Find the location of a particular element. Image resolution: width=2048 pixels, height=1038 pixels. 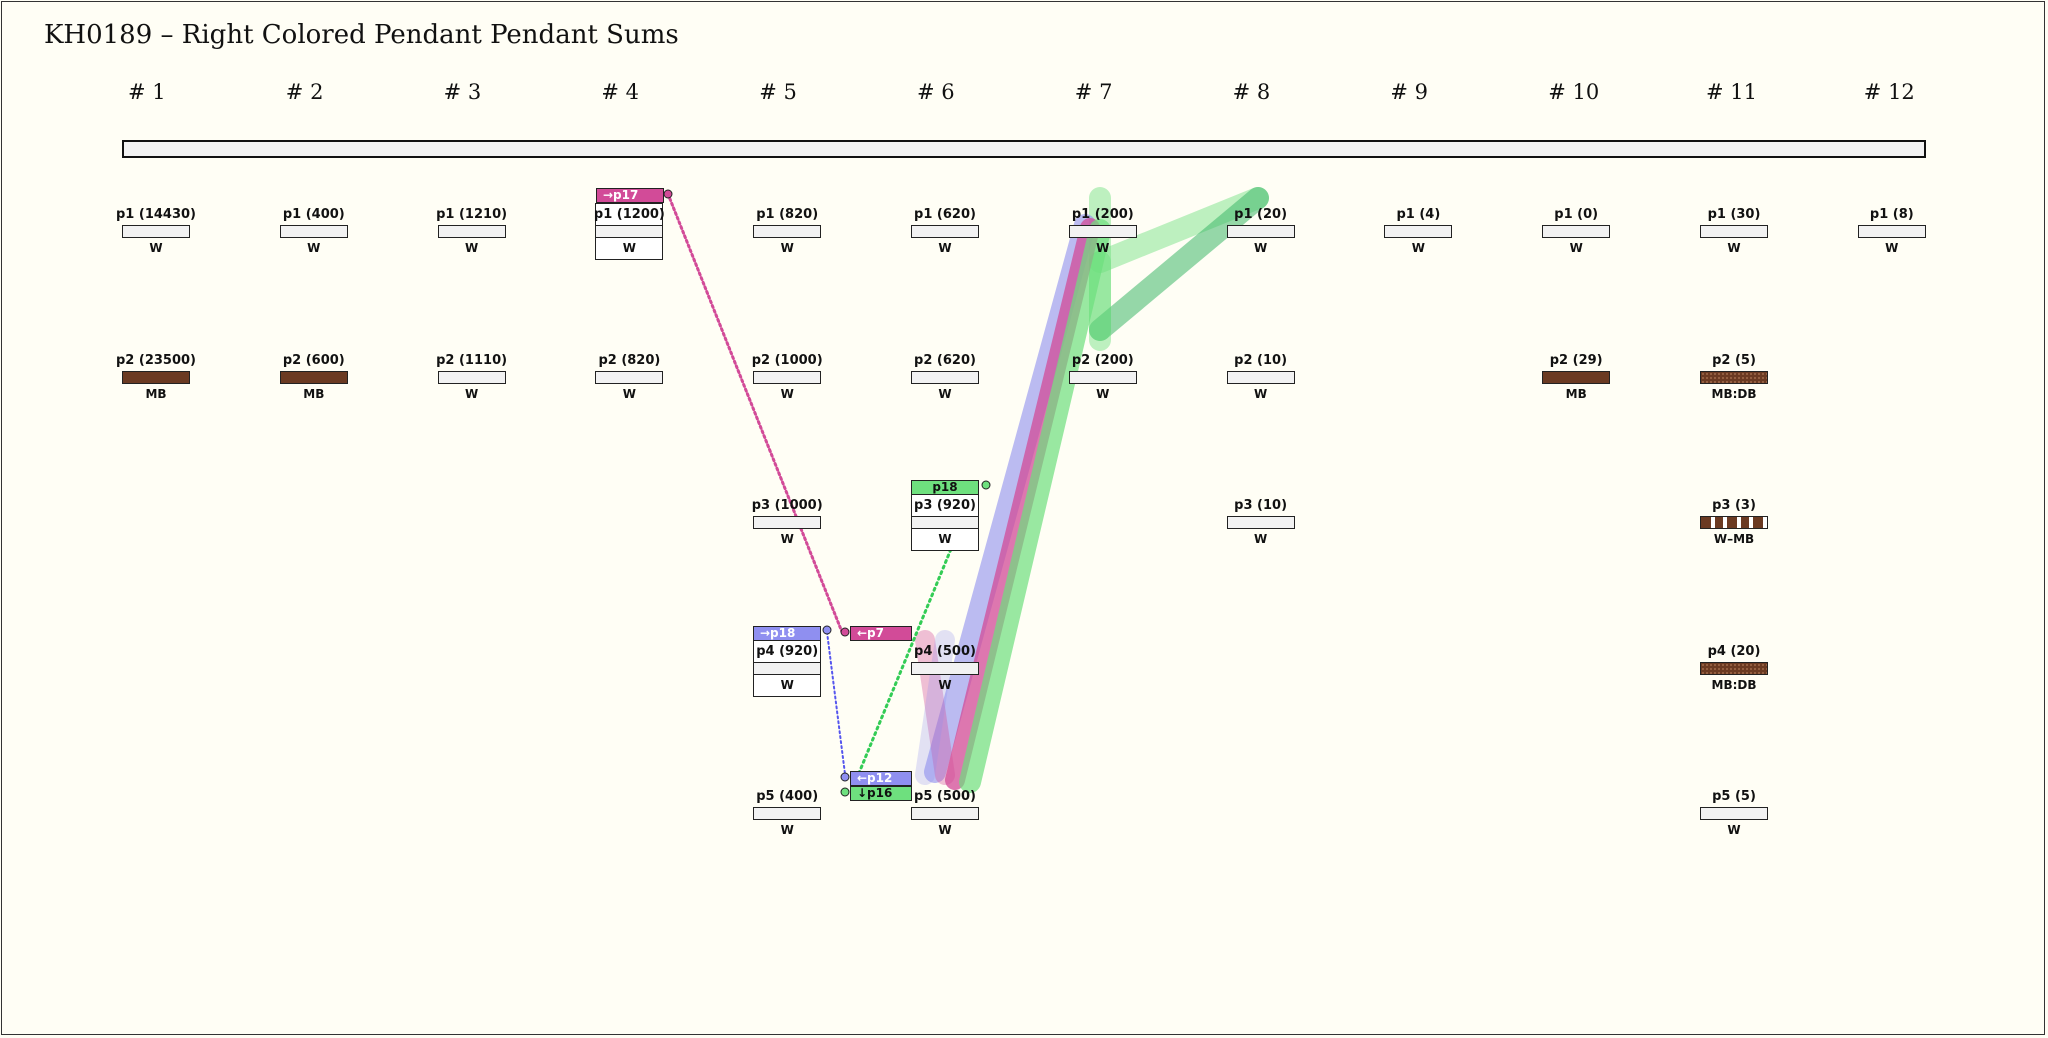

pendant-label: p2 (1000) is located at coordinates (787, 360).